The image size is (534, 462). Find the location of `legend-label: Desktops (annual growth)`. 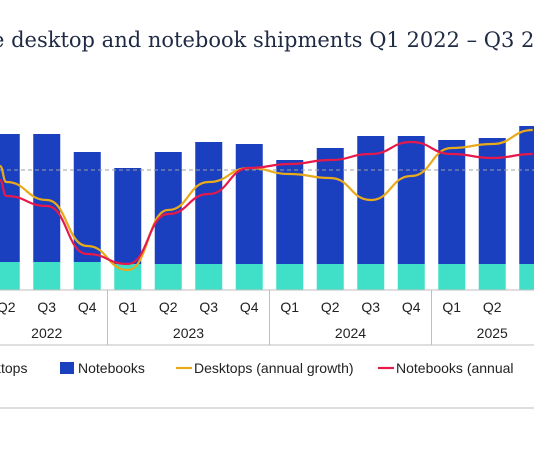

legend-label: Desktops (annual growth) is located at coordinates (274, 368).